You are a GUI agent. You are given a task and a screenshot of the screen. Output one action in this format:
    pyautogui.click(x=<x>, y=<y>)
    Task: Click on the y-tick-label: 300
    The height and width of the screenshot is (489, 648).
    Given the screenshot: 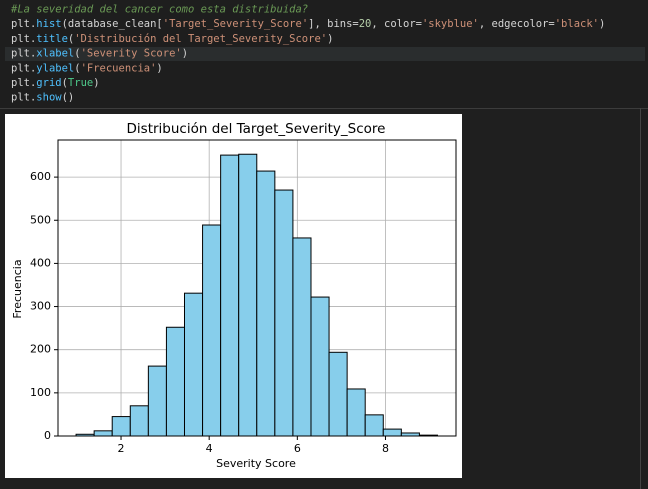 What is the action you would take?
    pyautogui.click(x=40, y=306)
    